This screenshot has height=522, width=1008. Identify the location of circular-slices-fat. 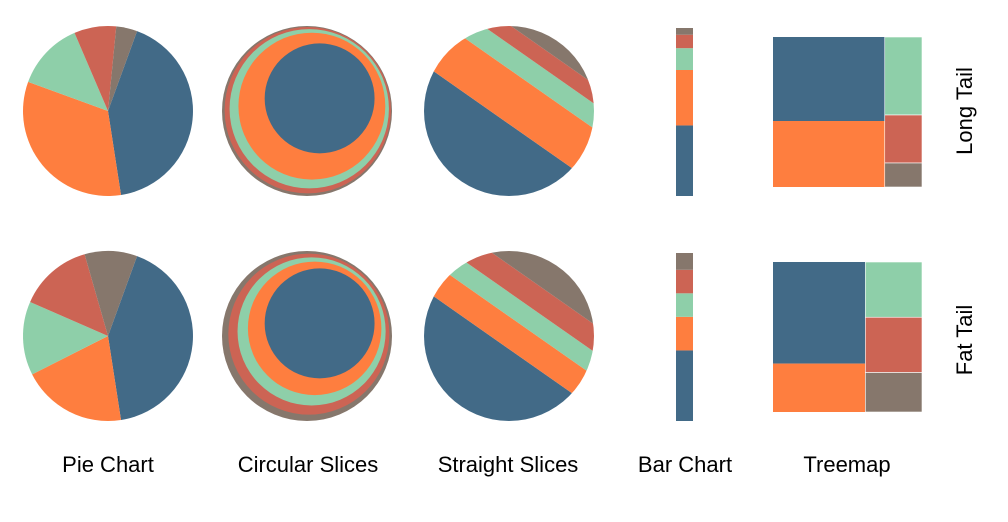
(307, 336).